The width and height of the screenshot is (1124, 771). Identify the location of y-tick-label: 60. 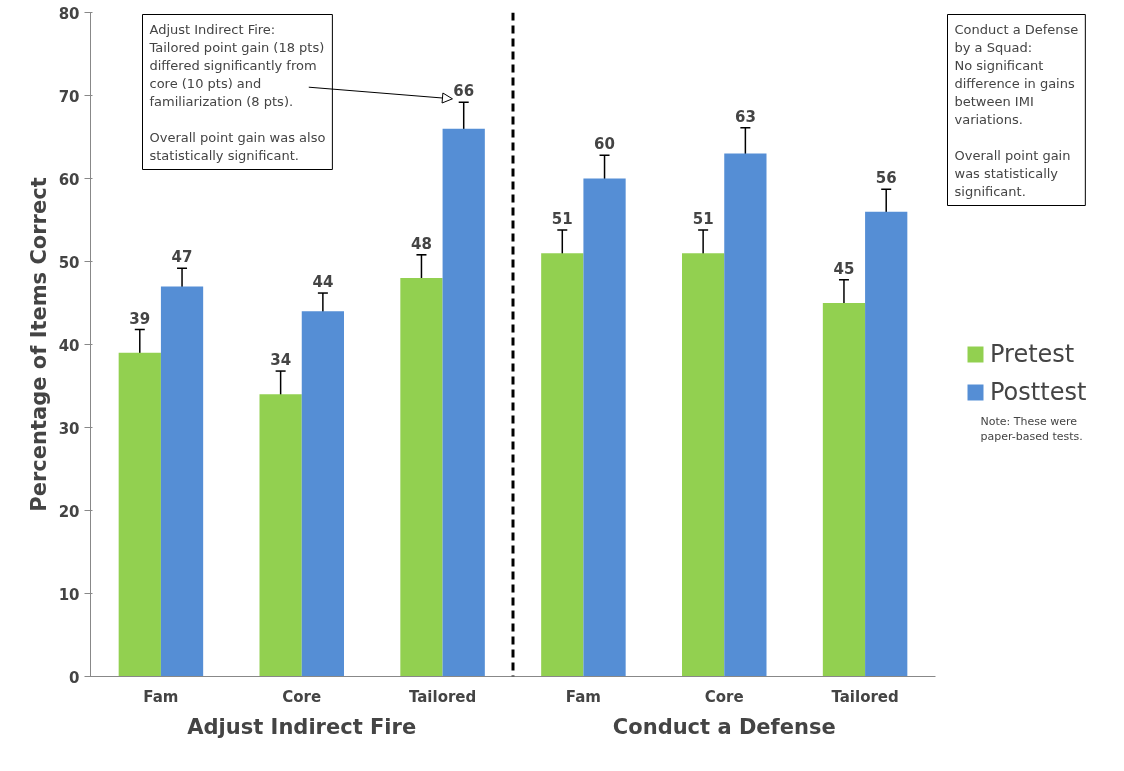
(69, 179).